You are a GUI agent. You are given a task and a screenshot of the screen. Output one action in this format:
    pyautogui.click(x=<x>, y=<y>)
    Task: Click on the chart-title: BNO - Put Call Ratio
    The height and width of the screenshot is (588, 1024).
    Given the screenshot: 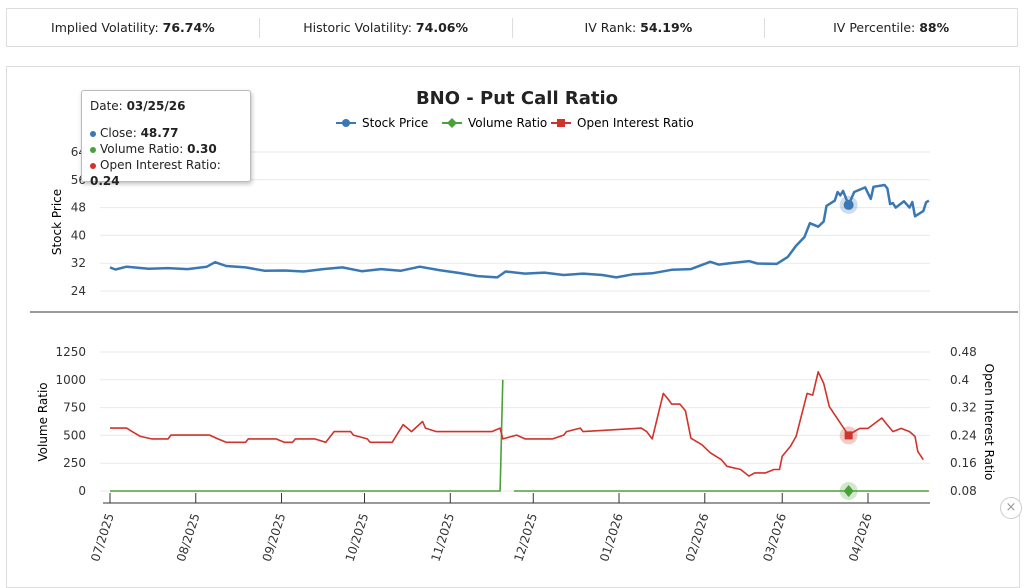 What is the action you would take?
    pyautogui.click(x=517, y=98)
    